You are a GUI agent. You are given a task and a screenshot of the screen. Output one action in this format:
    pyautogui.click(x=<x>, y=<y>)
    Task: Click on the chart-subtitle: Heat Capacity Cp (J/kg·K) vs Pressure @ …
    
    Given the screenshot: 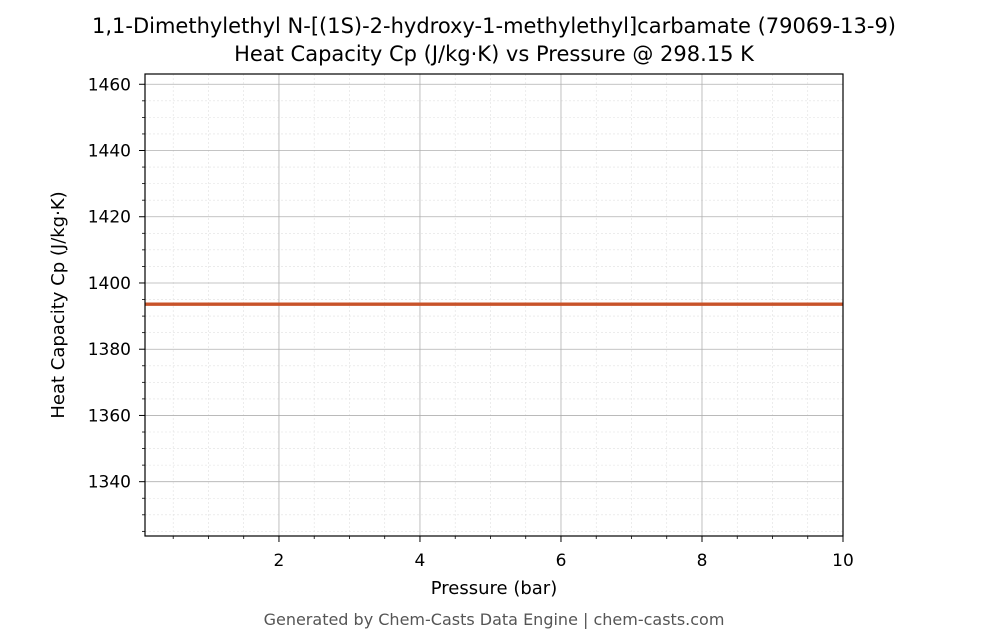 What is the action you would take?
    pyautogui.click(x=494, y=54)
    